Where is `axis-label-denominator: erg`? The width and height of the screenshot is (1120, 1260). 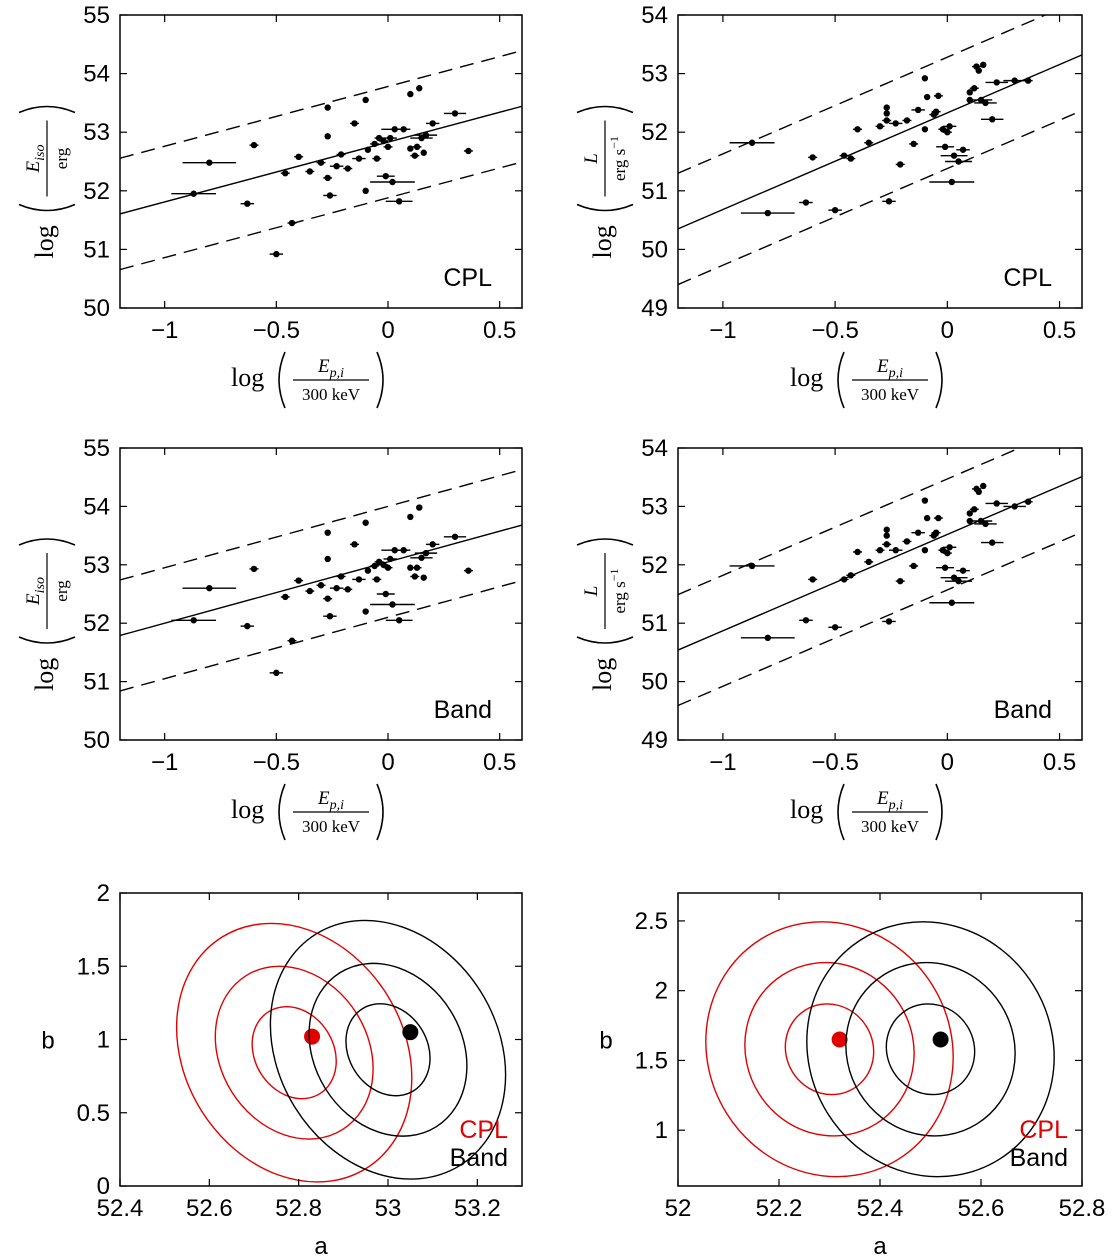 axis-label-denominator: erg is located at coordinates (61, 158).